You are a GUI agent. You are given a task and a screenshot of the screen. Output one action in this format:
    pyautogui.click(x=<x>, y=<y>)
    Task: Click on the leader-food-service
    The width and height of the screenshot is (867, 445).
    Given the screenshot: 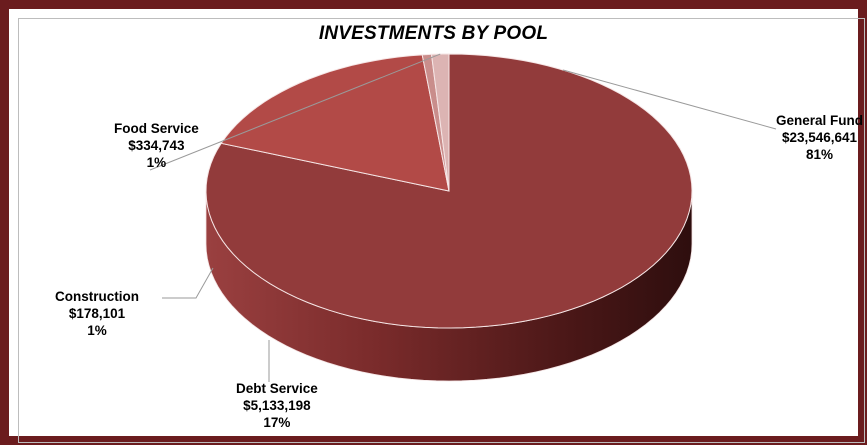 What is the action you would take?
    pyautogui.click(x=295, y=112)
    